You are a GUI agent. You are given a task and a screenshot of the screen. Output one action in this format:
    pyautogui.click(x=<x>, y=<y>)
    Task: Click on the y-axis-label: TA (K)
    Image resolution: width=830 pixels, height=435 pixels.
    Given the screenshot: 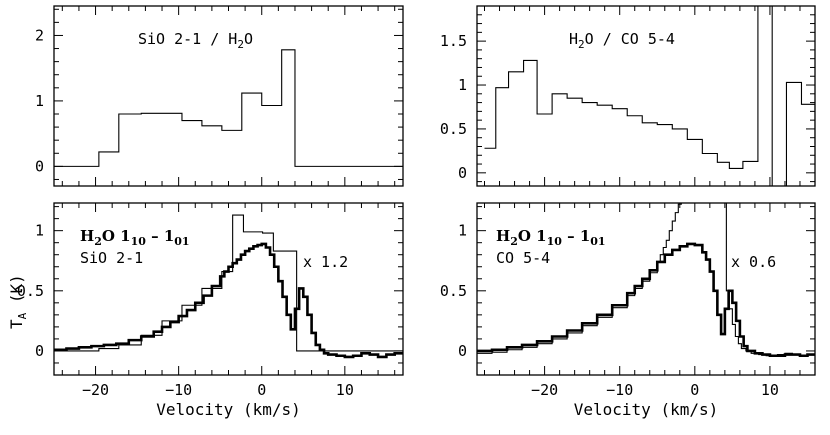 What is the action you would take?
    pyautogui.click(x=18, y=301)
    